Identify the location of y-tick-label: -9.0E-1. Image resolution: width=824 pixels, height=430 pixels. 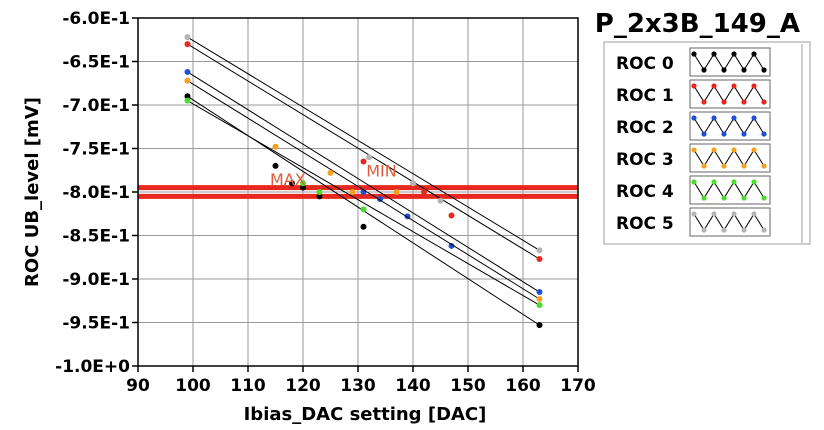
(96, 280).